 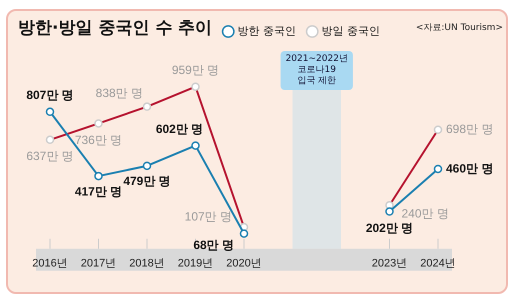 What do you see at coordinates (390, 263) in the screenshot?
I see `x-tick-label: 2023년` at bounding box center [390, 263].